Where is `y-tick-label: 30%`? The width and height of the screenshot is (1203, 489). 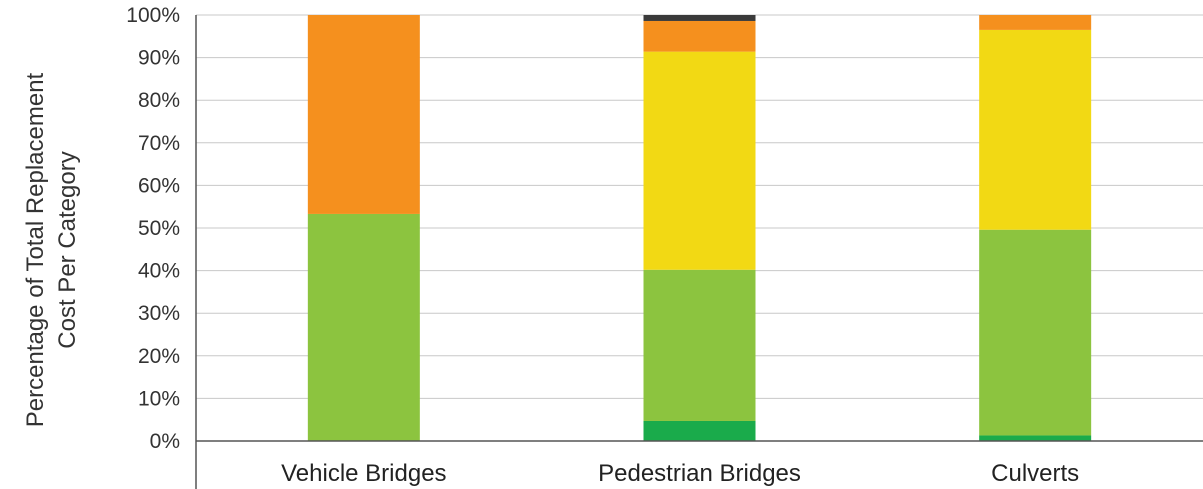
y-tick-label: 30% is located at coordinates (159, 313).